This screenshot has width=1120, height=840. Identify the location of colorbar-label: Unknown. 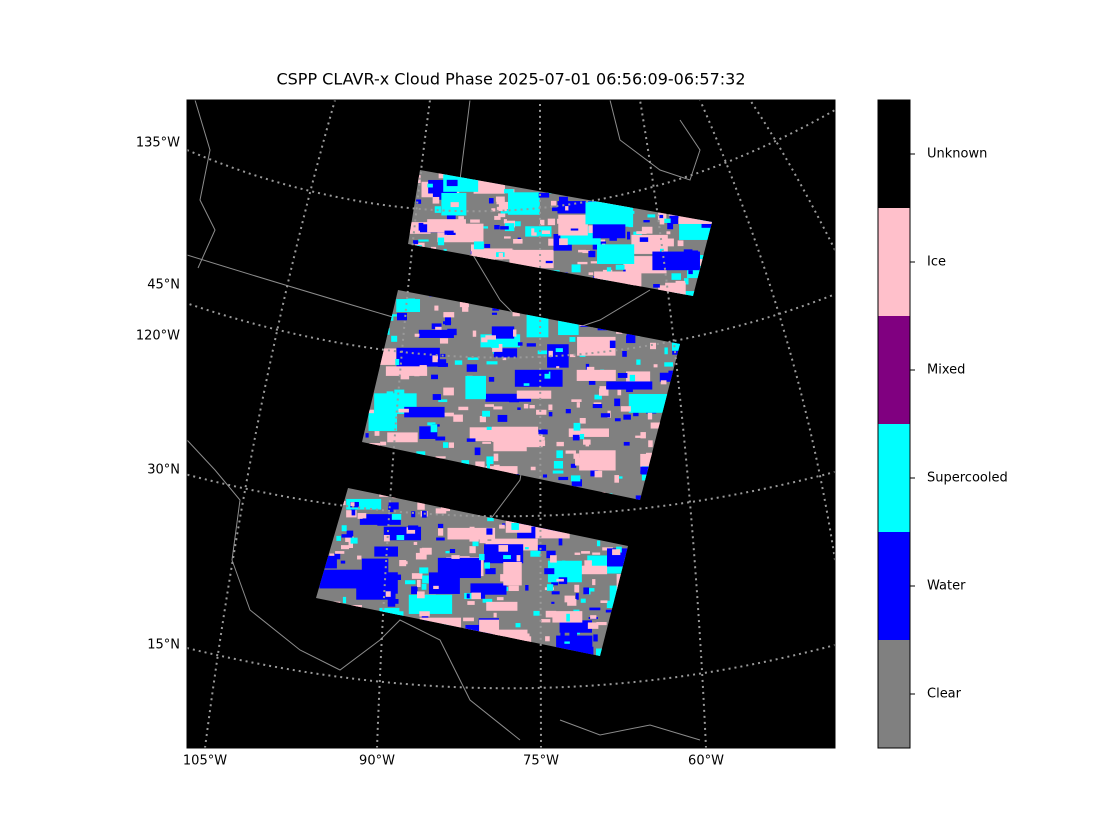
(957, 154).